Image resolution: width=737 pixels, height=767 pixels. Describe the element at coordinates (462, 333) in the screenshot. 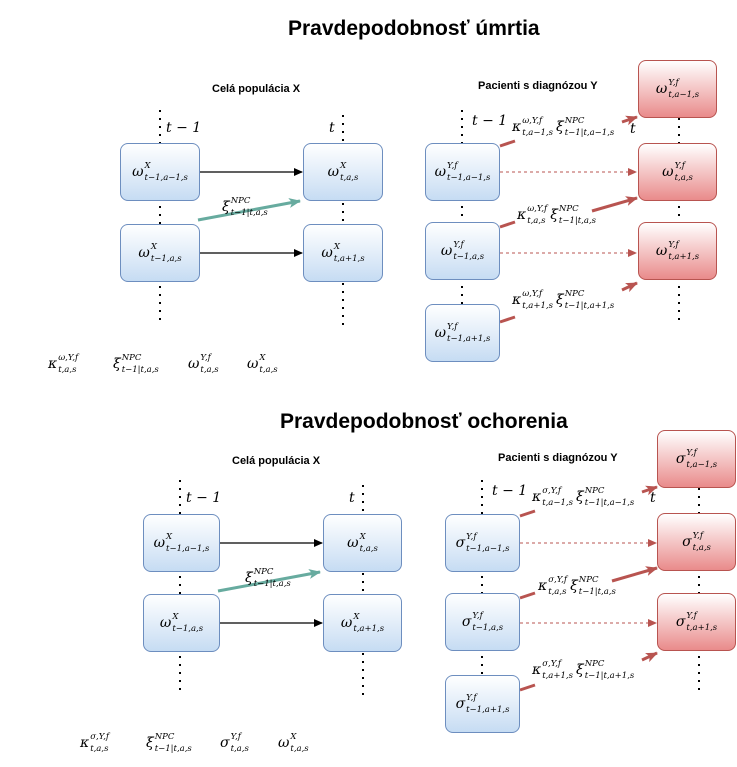

I see `box-omega-y-prev-a-plus-1: ω Y,f t−1,a+1,s` at that location.